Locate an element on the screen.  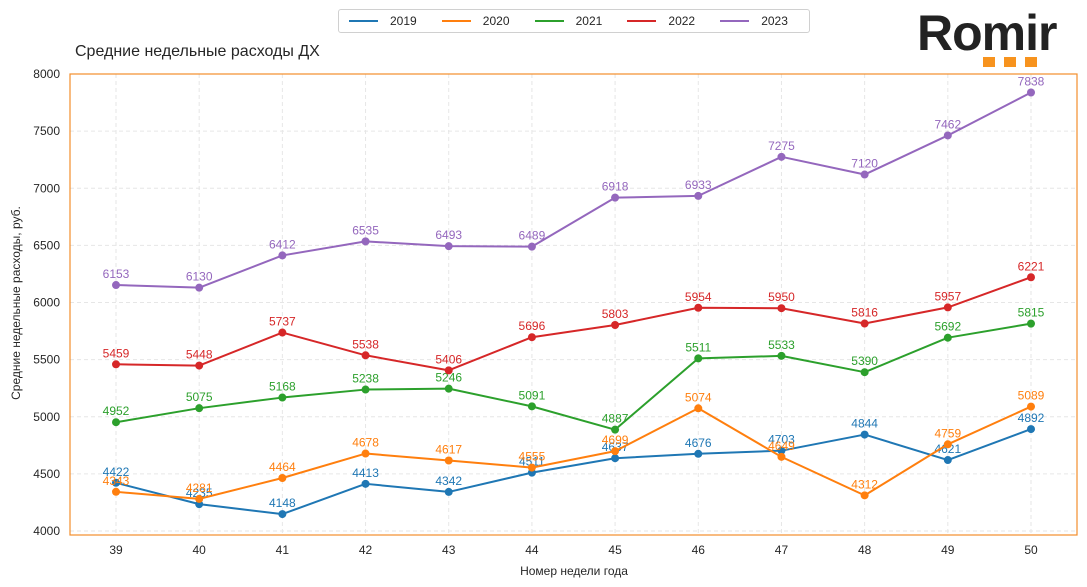
x-tick-label: 47 is located at coordinates (782, 550).